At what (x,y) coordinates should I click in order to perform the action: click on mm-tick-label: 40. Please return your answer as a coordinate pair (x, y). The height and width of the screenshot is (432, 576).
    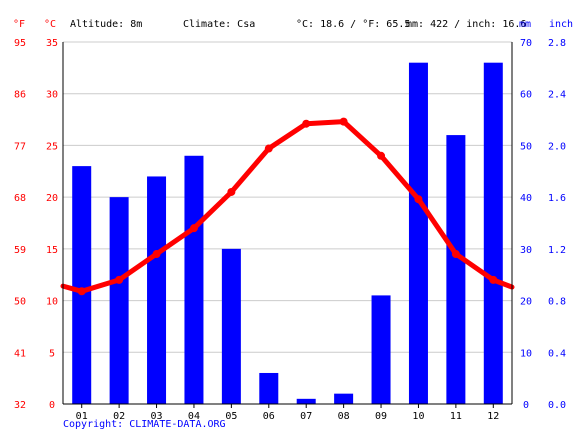
    Looking at the image, I should click on (526, 198).